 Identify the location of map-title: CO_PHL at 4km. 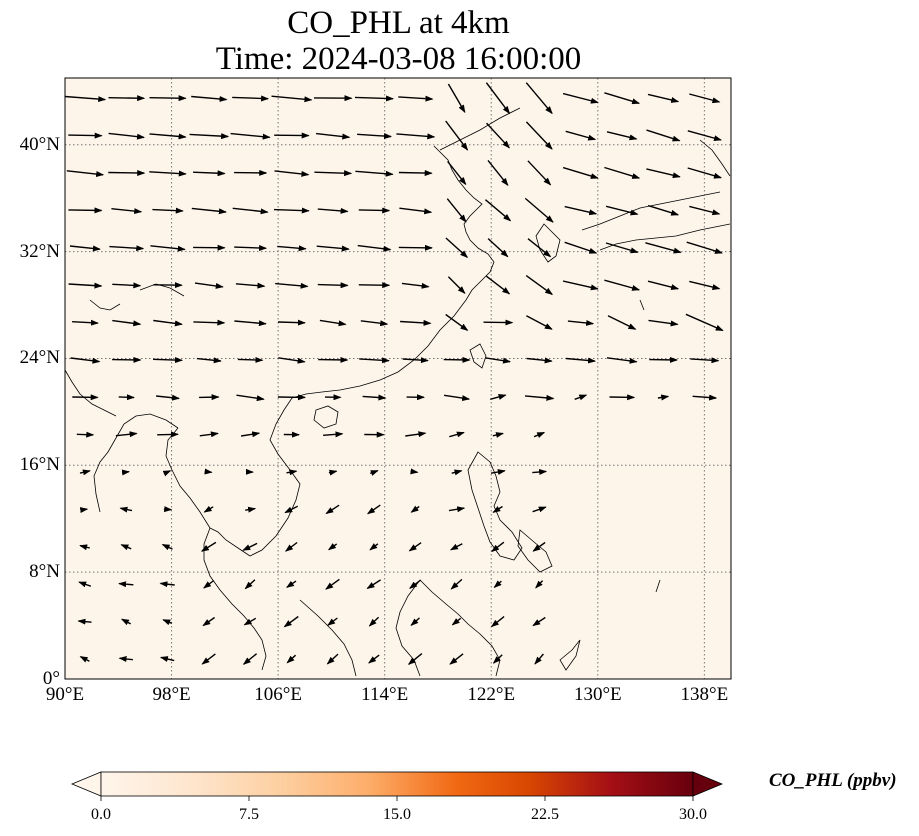
(398, 23).